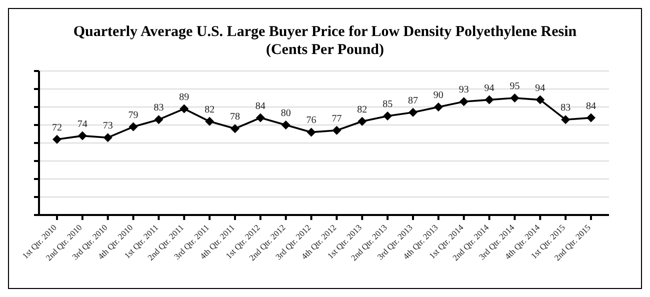 This screenshot has width=650, height=297. What do you see at coordinates (337, 118) in the screenshot?
I see `data-label: 77` at bounding box center [337, 118].